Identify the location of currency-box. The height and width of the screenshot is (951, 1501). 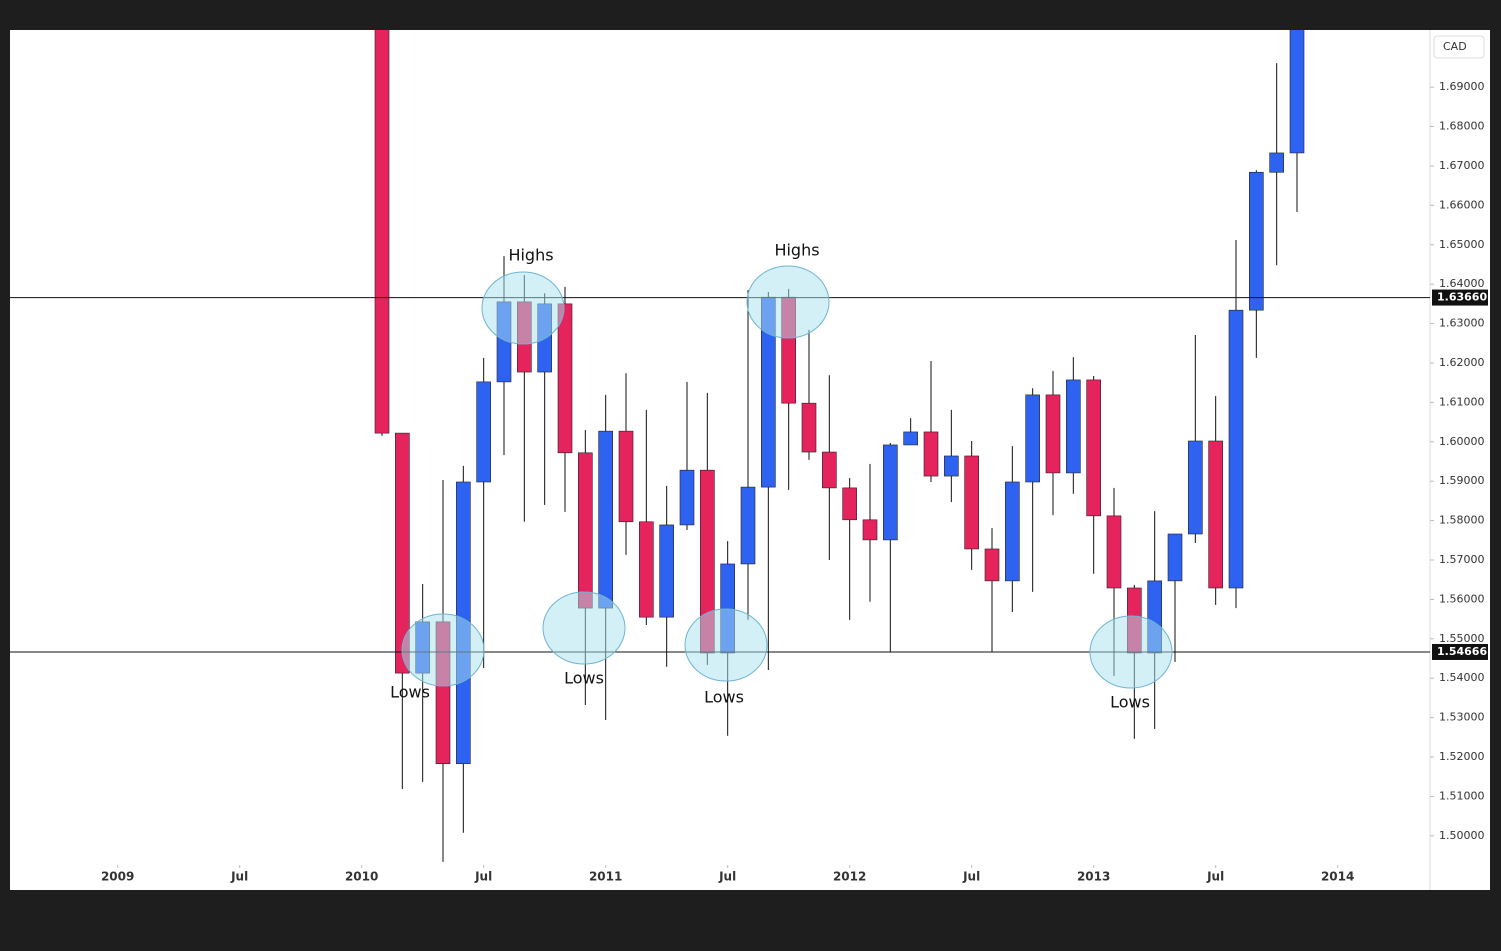
(1459, 47).